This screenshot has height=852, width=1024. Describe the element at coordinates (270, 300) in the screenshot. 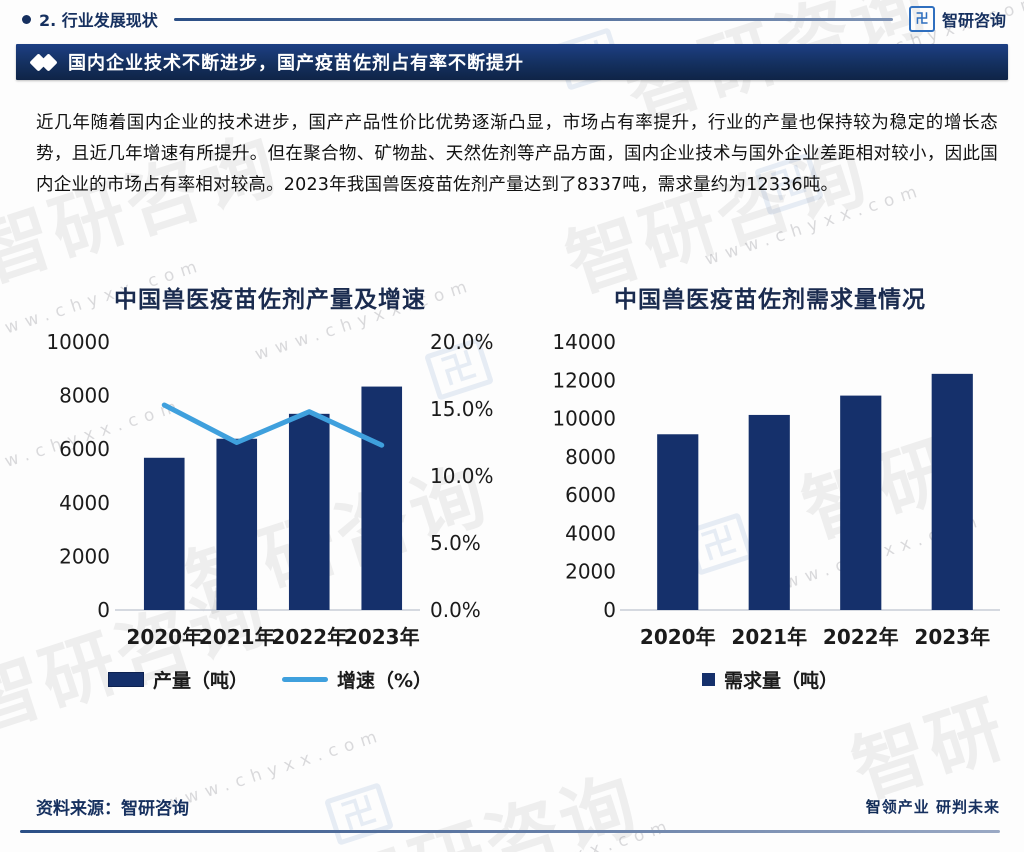

I see `chart-title-production: 中国兽医疫苗佐剂产量及增速` at that location.